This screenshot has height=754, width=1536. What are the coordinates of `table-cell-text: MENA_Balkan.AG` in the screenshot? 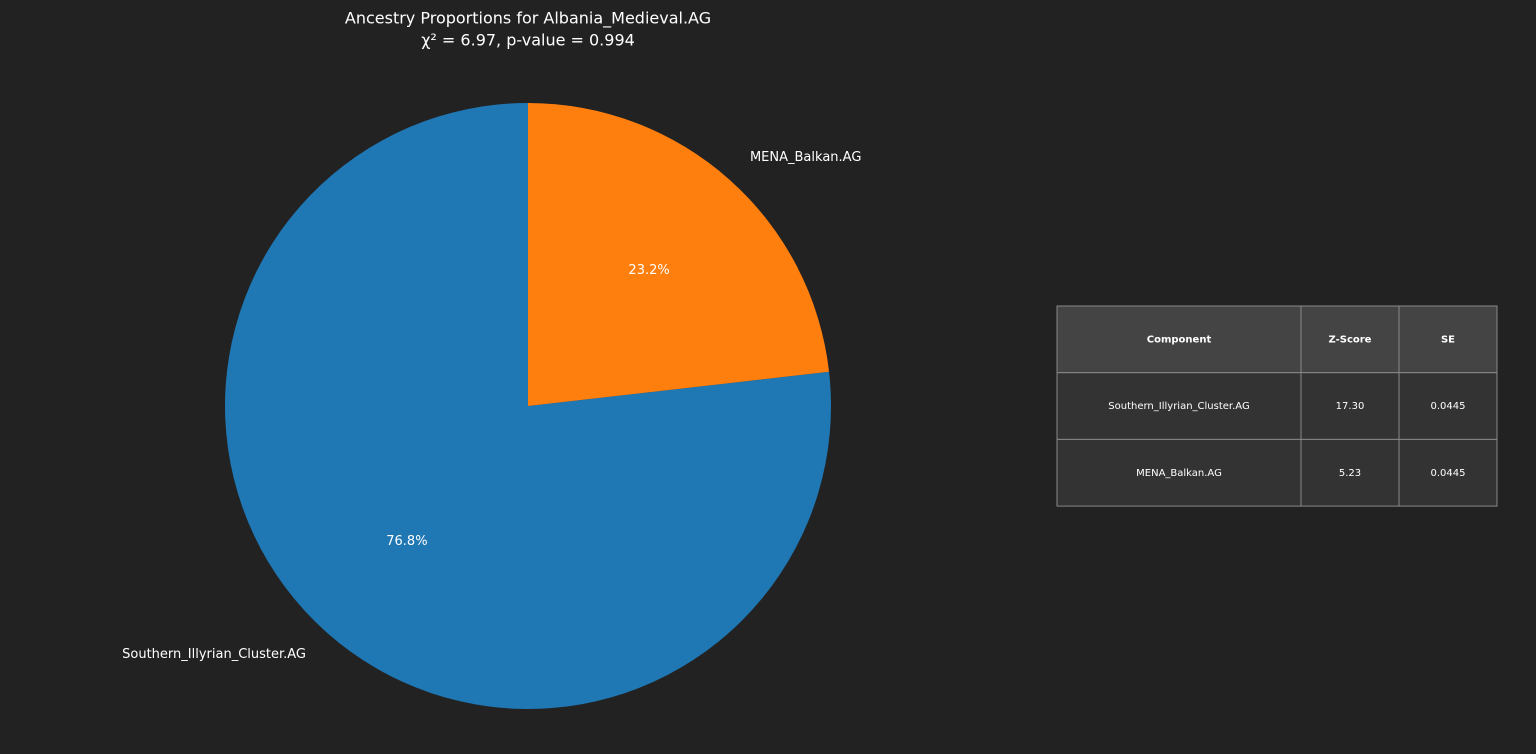 It's located at (1179, 473).